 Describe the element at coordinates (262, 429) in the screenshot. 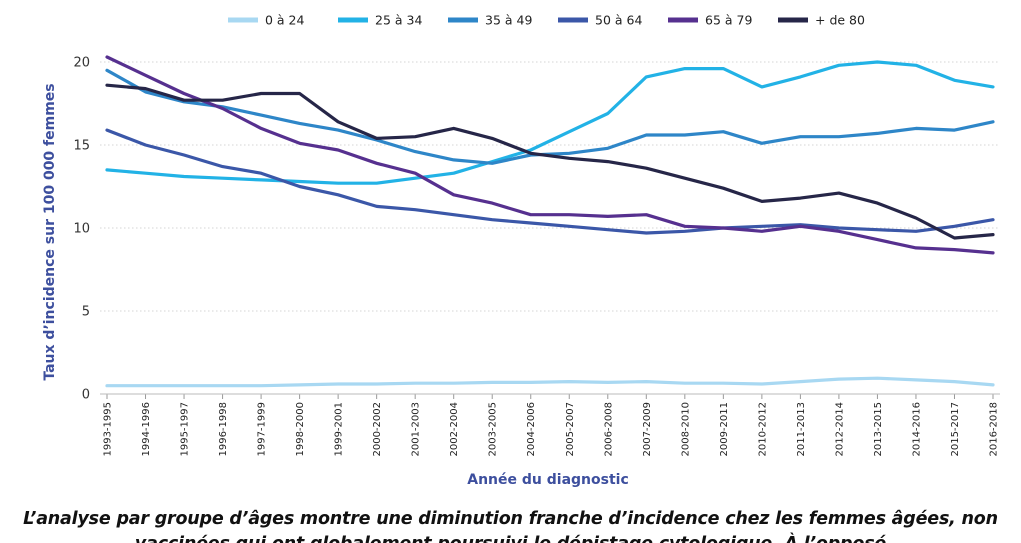

I see `x-tick-label: 1997-1999` at that location.